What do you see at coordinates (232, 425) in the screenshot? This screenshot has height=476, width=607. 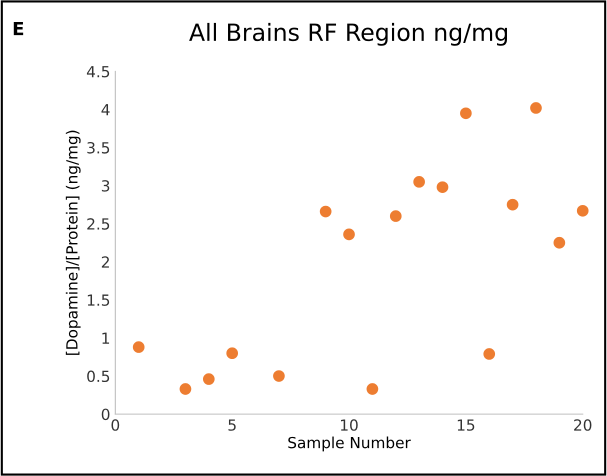 I see `x-tick-label: 5` at bounding box center [232, 425].